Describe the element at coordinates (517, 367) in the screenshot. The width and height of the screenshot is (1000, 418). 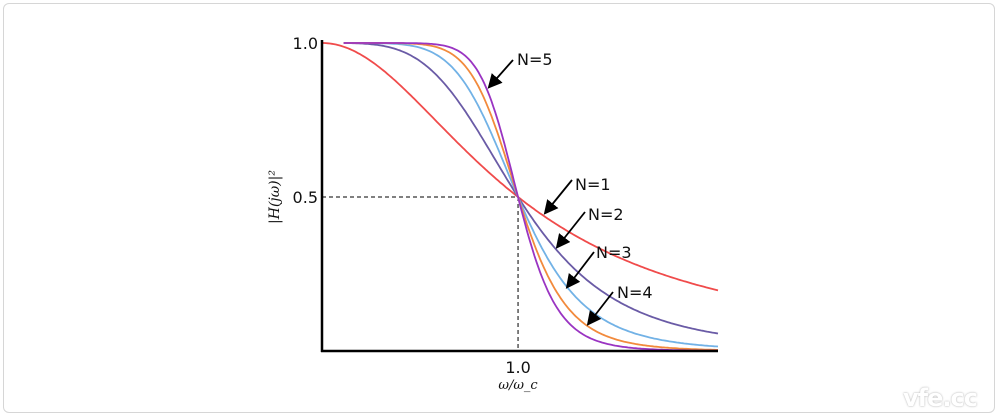
I see `x-tick-label: 1.0` at that location.